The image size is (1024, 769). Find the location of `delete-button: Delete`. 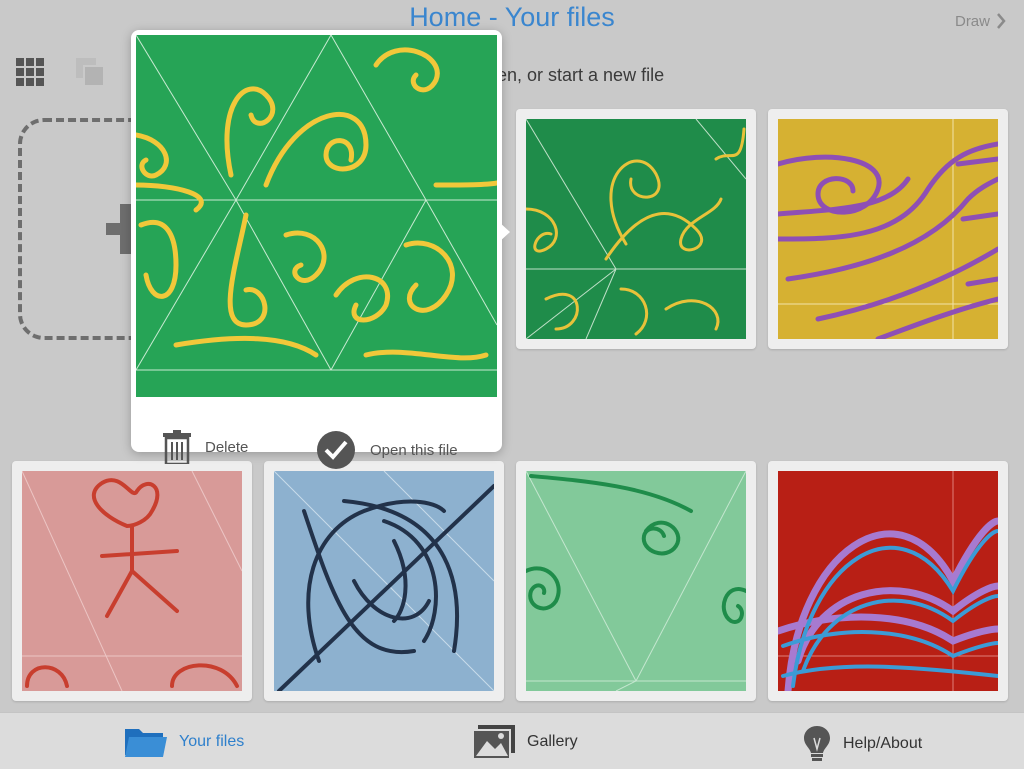

delete-button: Delete is located at coordinates (205, 447).